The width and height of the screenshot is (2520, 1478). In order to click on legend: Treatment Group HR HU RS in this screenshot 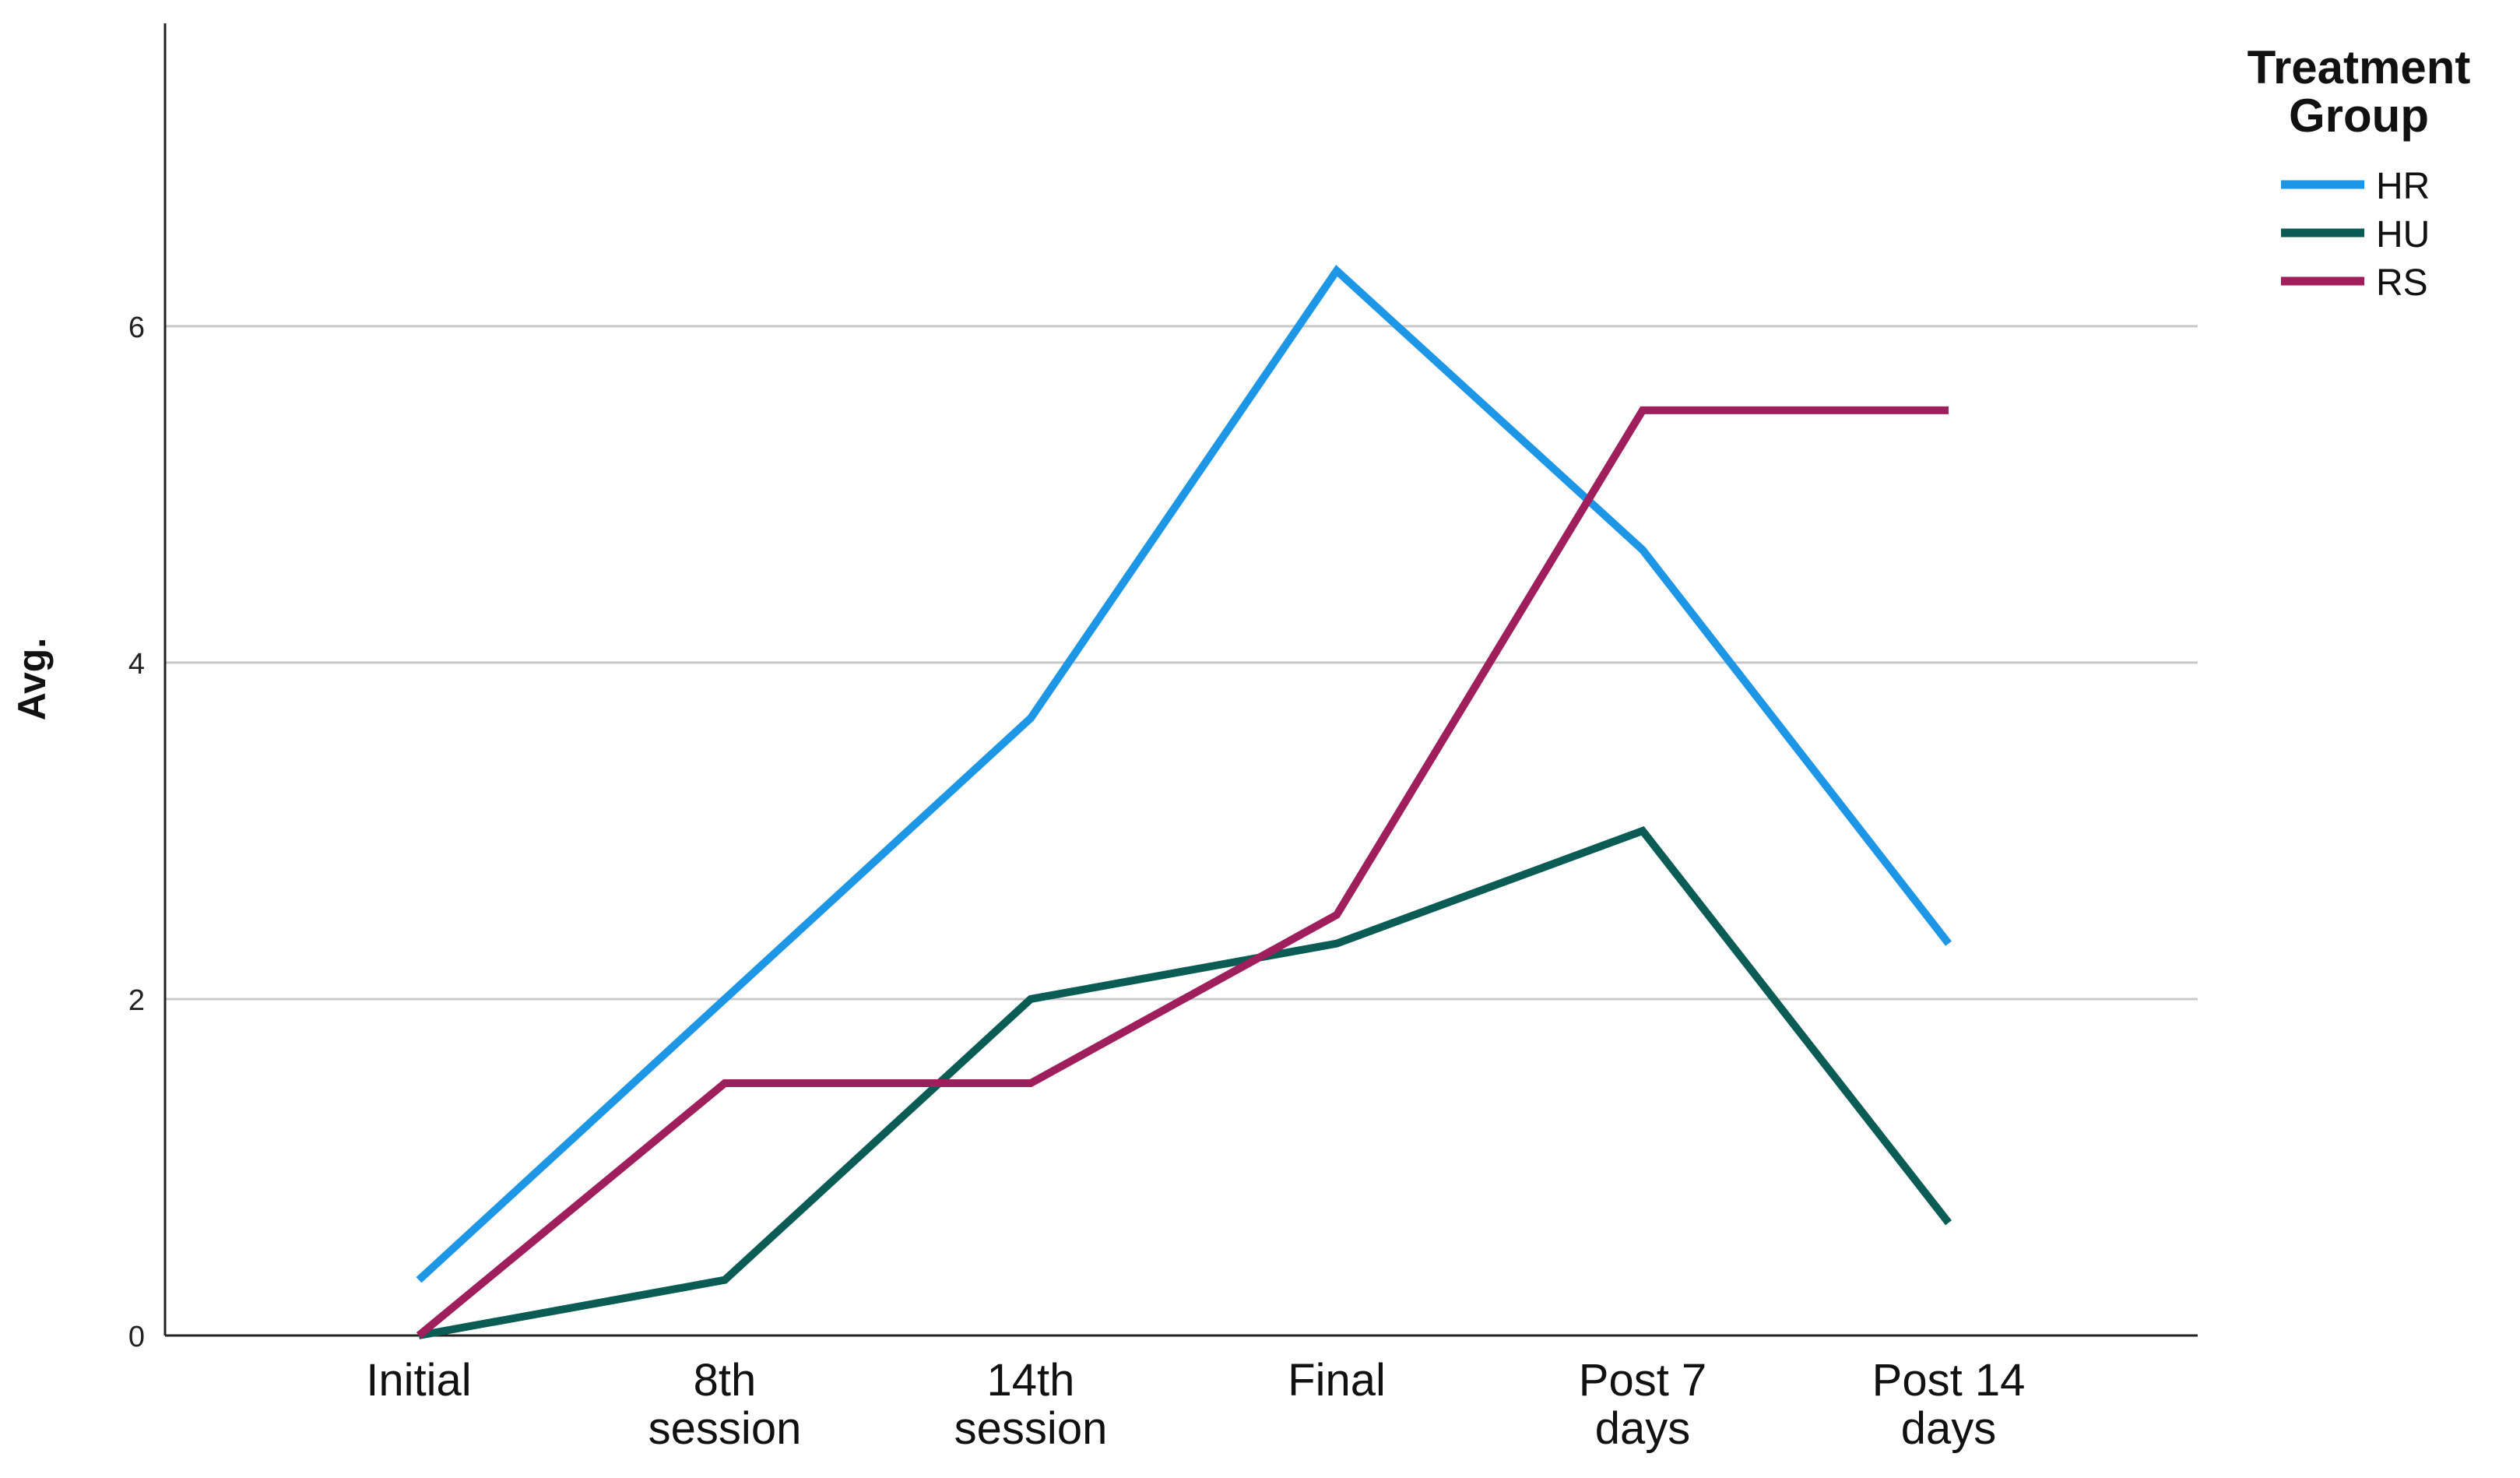, I will do `click(2359, 172)`.